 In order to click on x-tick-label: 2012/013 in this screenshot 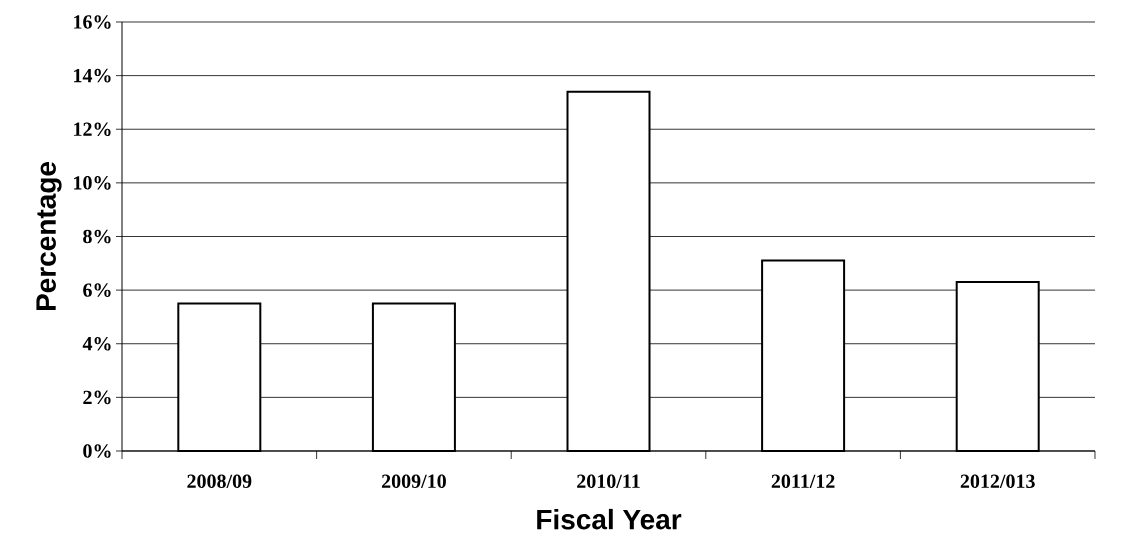, I will do `click(997, 481)`.